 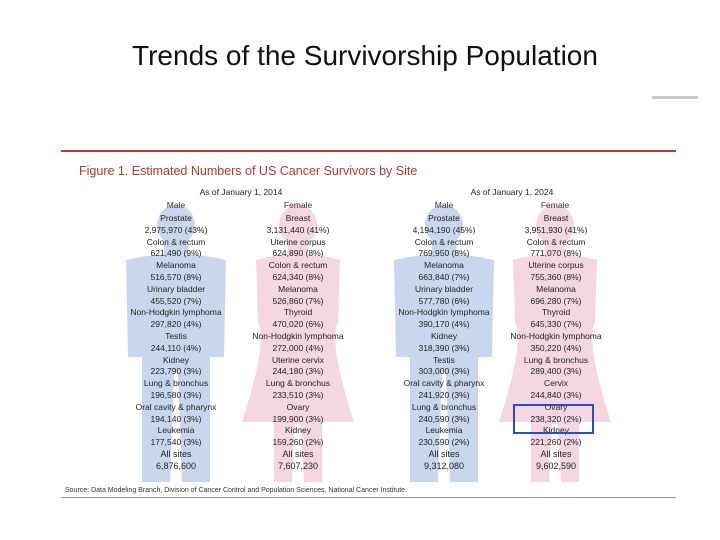 What do you see at coordinates (556, 324) in the screenshot?
I see `site-value: 645,330 (7%)` at bounding box center [556, 324].